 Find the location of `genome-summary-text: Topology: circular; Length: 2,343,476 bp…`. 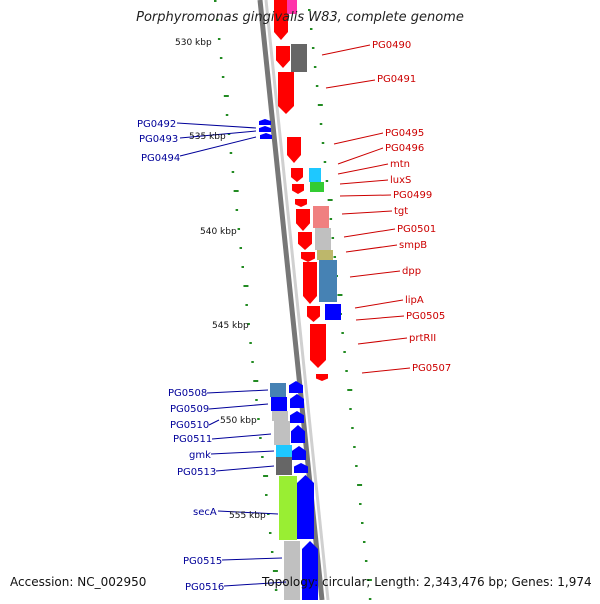

genome-summary-text: Topology: circular; Length: 2,343,476 bp… is located at coordinates (427, 582).